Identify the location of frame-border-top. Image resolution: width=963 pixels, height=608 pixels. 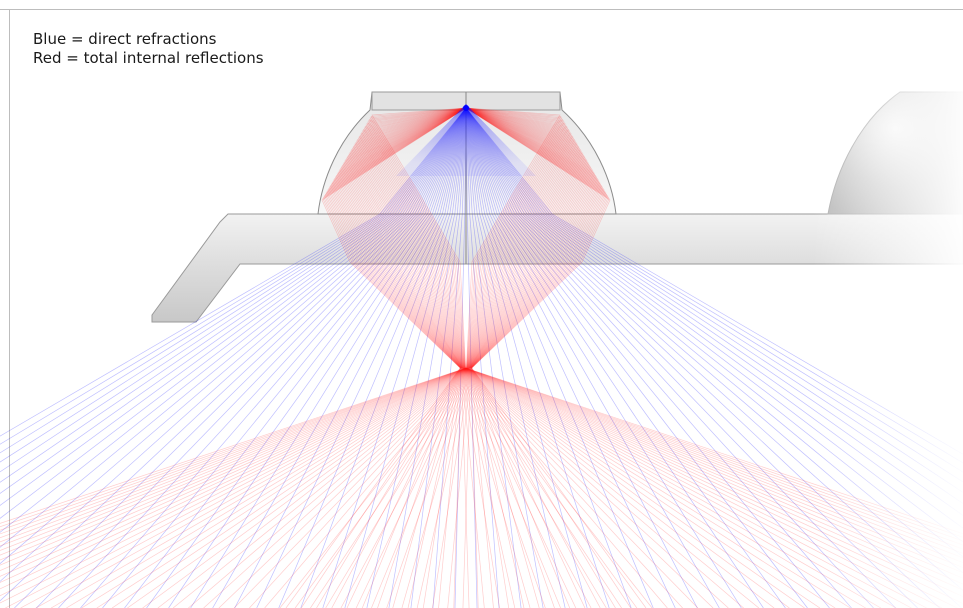
(481, 9).